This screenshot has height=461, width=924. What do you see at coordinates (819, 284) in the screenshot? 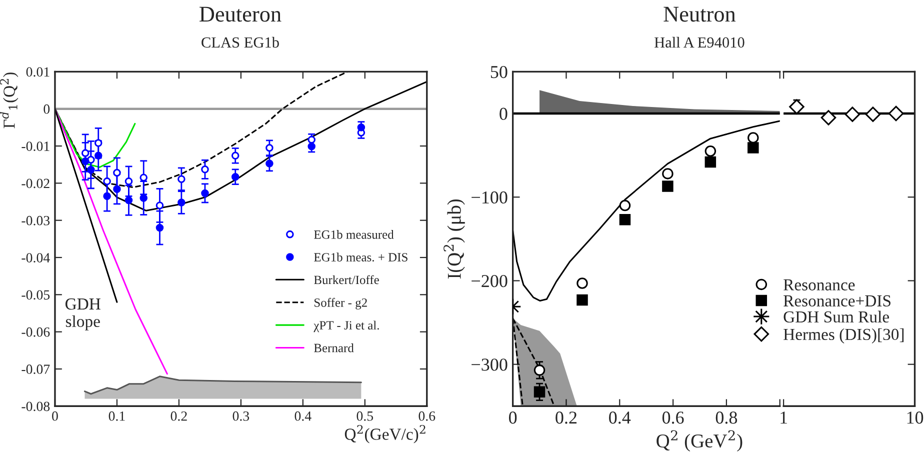
I see `legend-label: Resonance` at bounding box center [819, 284].